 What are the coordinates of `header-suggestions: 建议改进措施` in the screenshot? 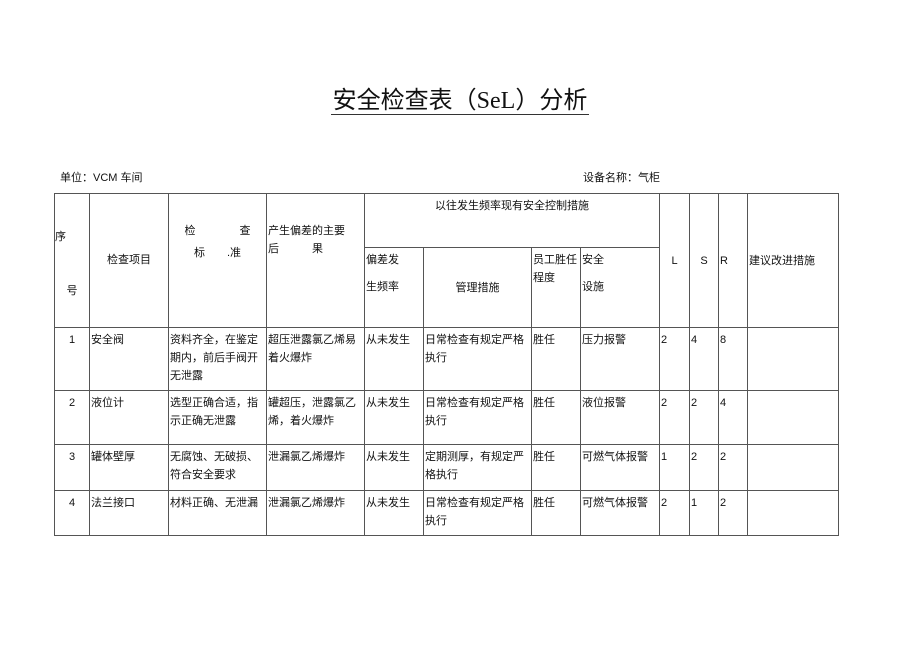 It's located at (793, 260).